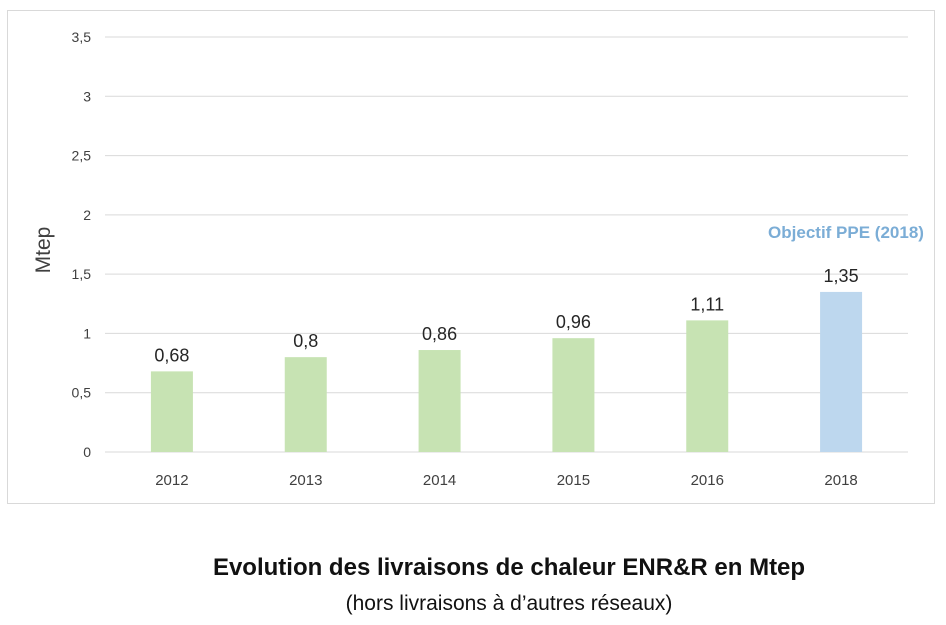 The height and width of the screenshot is (625, 946). Describe the element at coordinates (87, 96) in the screenshot. I see `y-tick-label: 3` at that location.